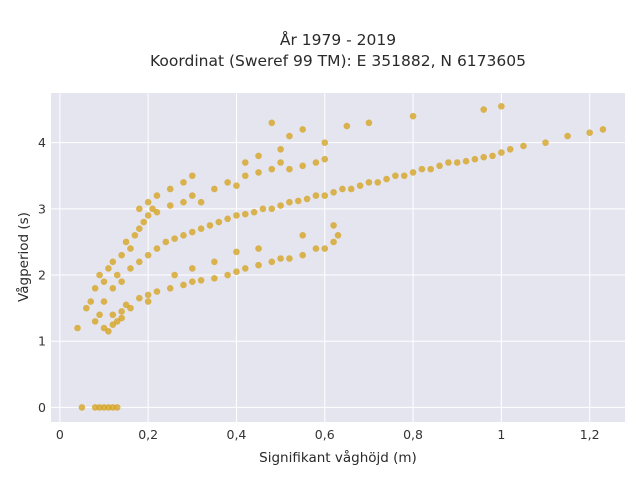 The height and width of the screenshot is (480, 640). What do you see at coordinates (501, 434) in the screenshot?
I see `x-tick-label: 1` at bounding box center [501, 434].